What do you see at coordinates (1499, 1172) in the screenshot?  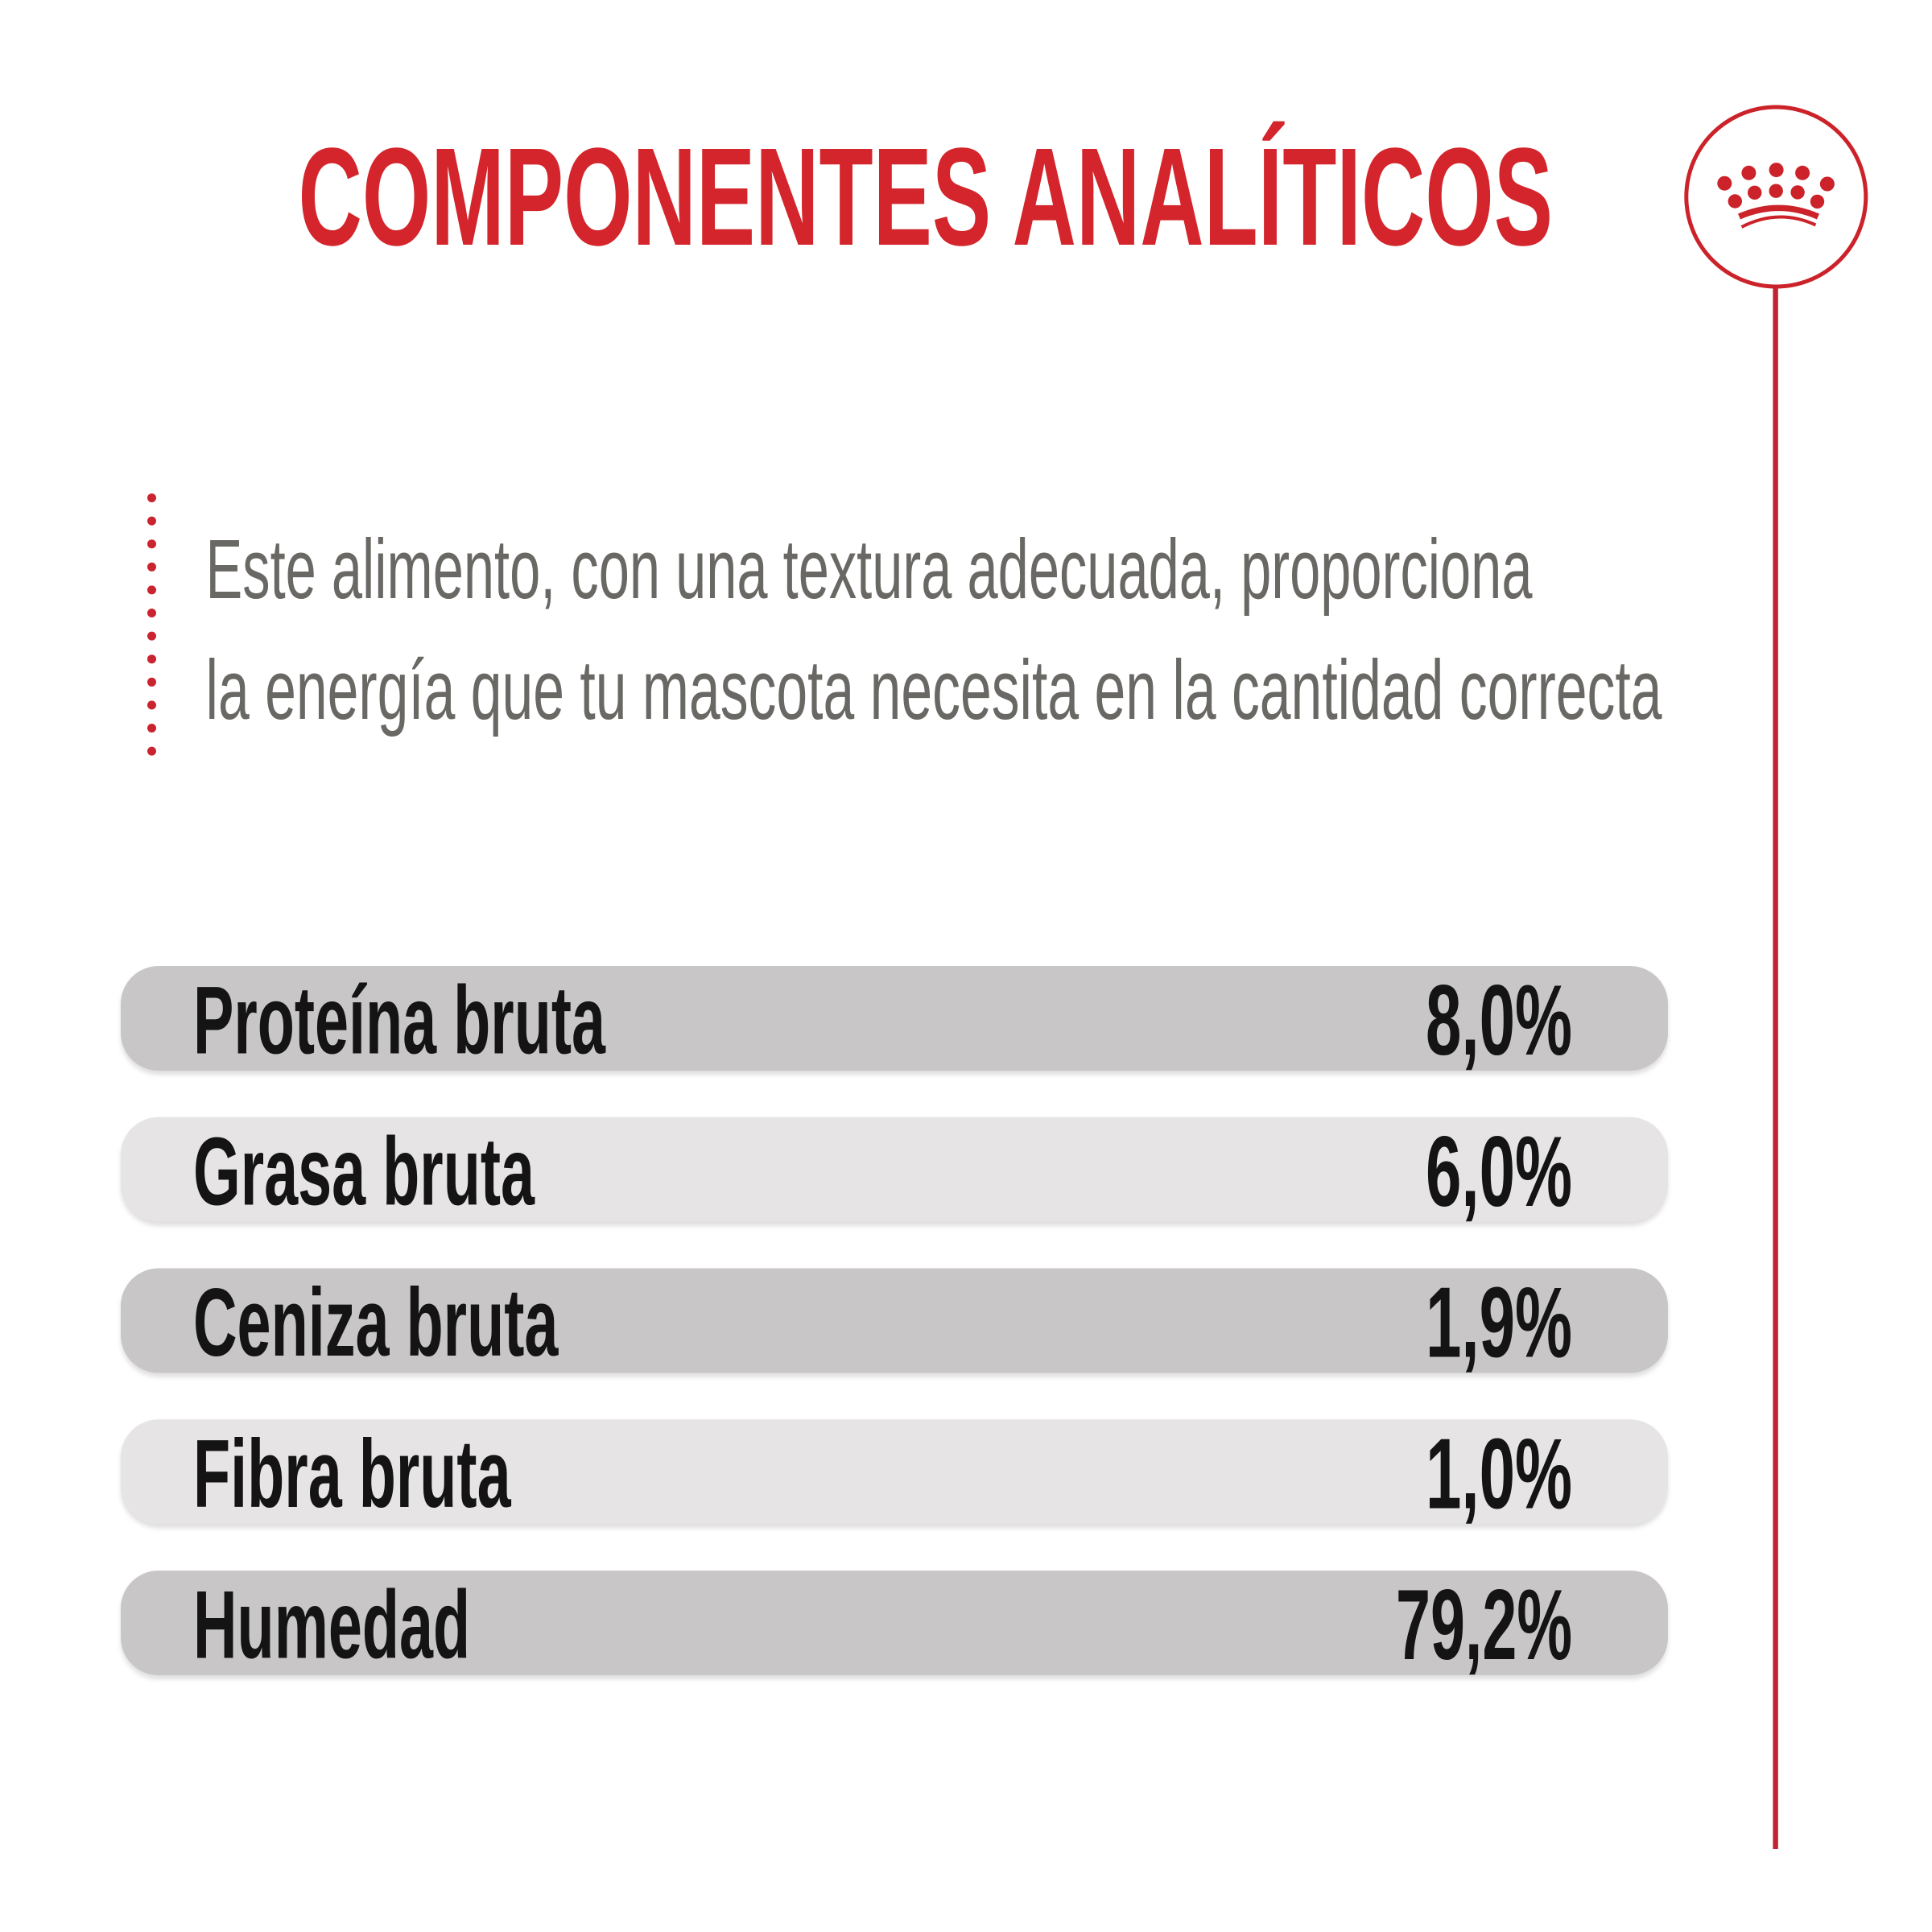 I see `svg-text: 6,0%` at bounding box center [1499, 1172].